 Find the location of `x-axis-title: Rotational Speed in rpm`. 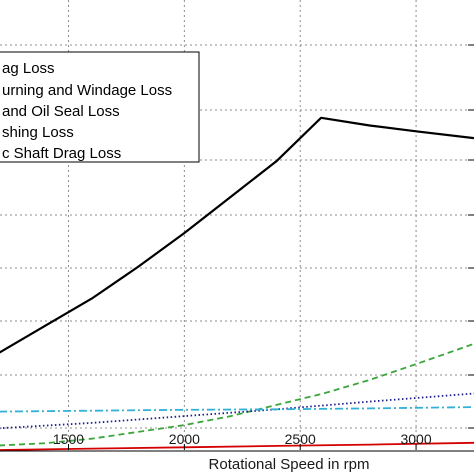

x-axis-title: Rotational Speed in rpm is located at coordinates (289, 464).